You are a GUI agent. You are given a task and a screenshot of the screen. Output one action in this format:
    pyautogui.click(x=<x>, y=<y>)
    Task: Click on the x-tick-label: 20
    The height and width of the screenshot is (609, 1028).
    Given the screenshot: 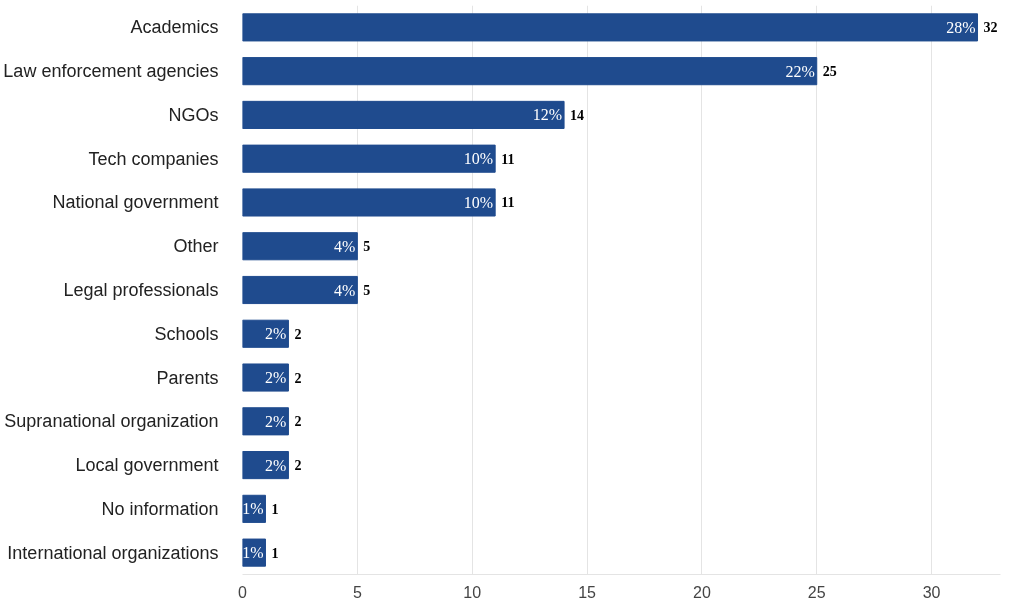 What is the action you would take?
    pyautogui.click(x=702, y=592)
    